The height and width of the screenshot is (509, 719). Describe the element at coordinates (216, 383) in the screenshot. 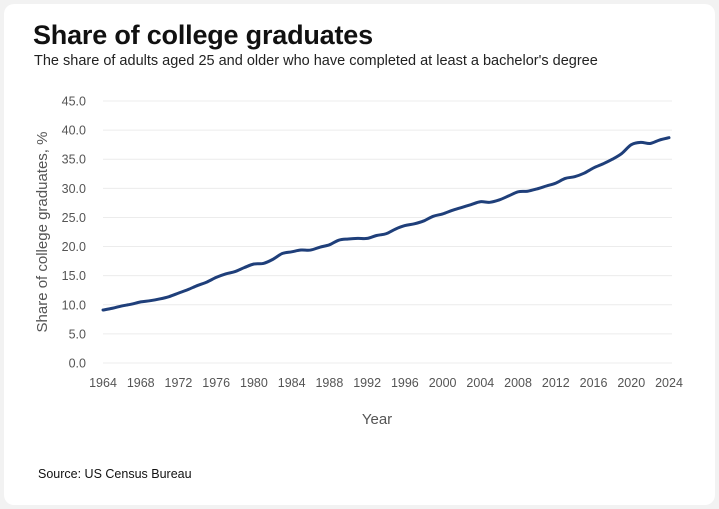

I see `x-tick-label: 1976` at that location.